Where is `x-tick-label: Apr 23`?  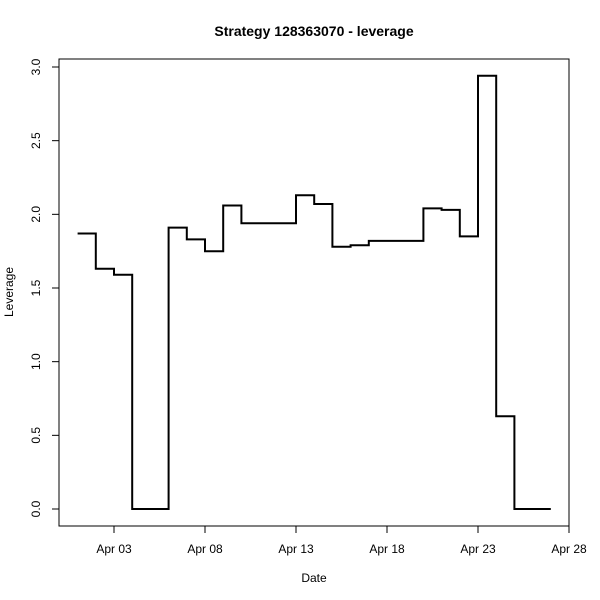 x-tick-label: Apr 23 is located at coordinates (478, 549).